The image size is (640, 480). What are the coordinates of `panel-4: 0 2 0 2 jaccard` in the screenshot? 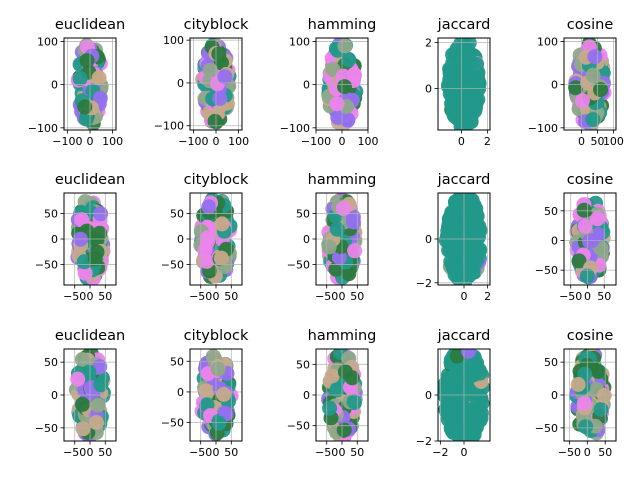 It's located at (458, 82).